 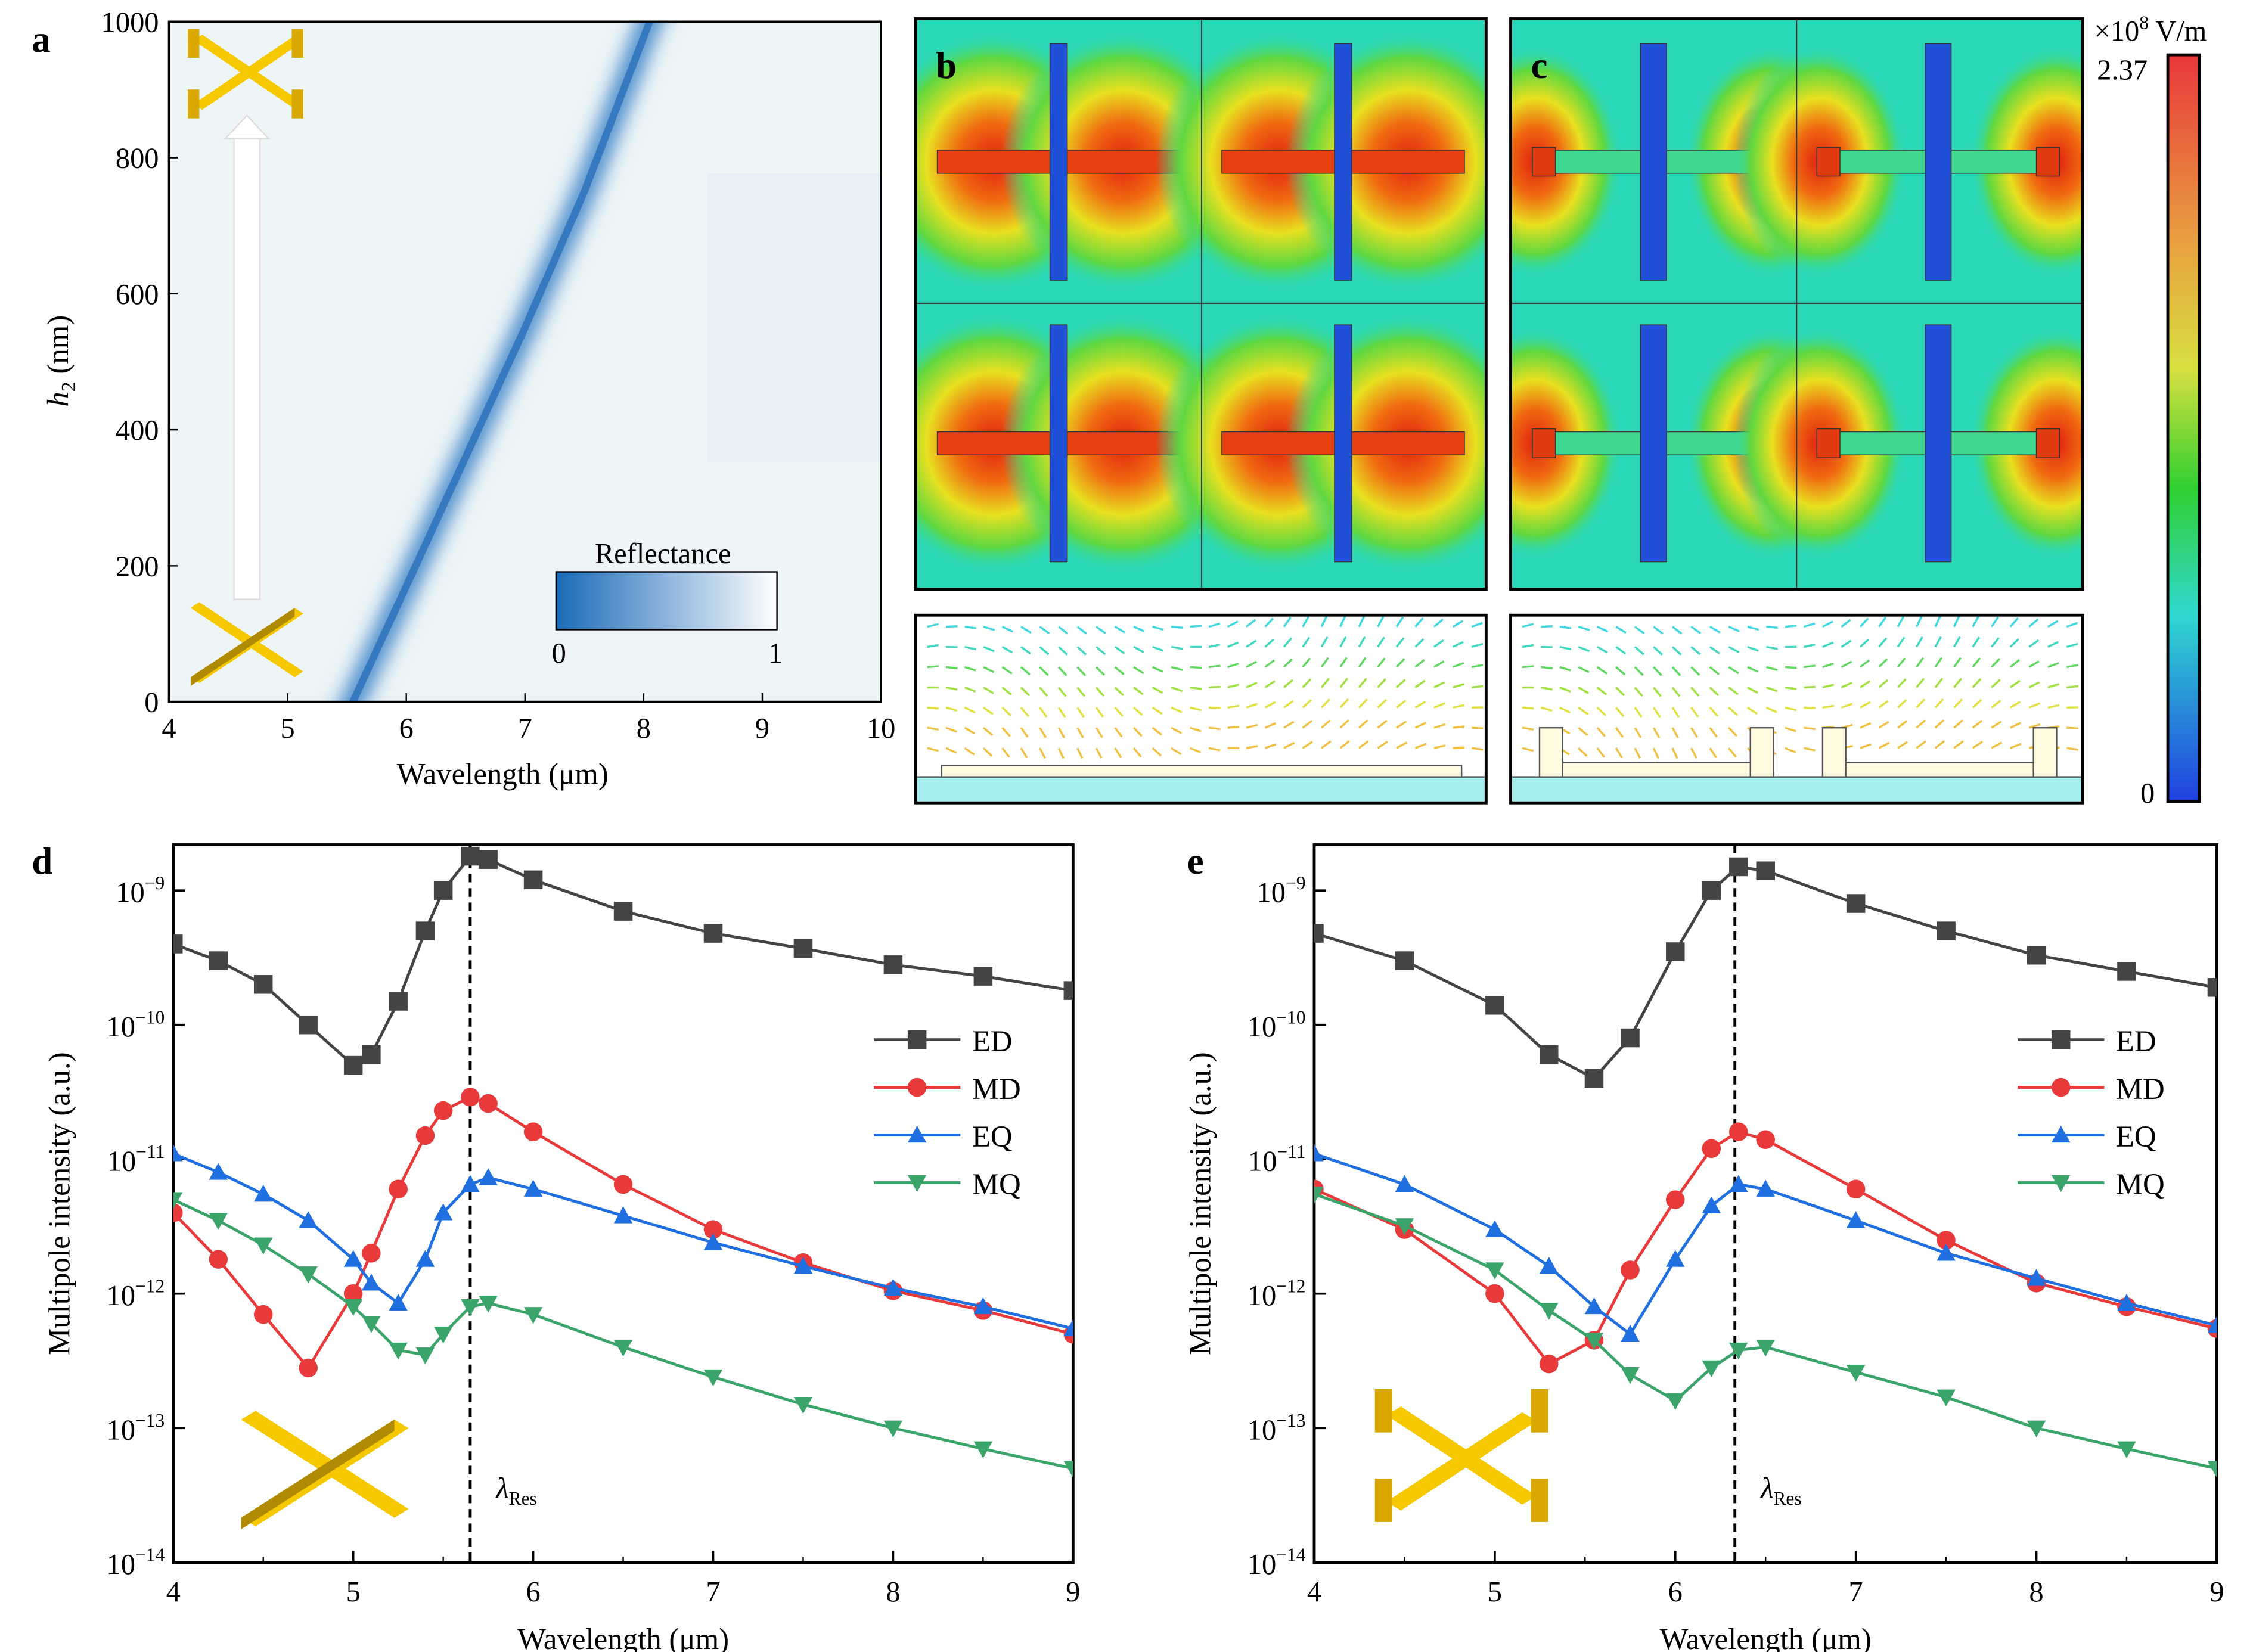 I want to click on arrow-head-icon, so click(x=247, y=126).